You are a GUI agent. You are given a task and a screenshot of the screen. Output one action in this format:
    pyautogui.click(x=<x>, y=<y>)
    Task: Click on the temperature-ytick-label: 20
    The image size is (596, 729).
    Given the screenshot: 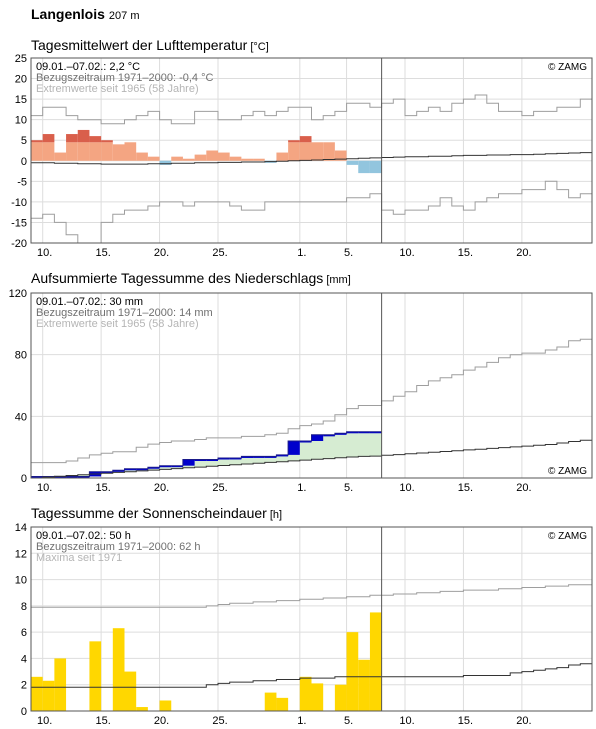 What is the action you would take?
    pyautogui.click(x=21, y=80)
    